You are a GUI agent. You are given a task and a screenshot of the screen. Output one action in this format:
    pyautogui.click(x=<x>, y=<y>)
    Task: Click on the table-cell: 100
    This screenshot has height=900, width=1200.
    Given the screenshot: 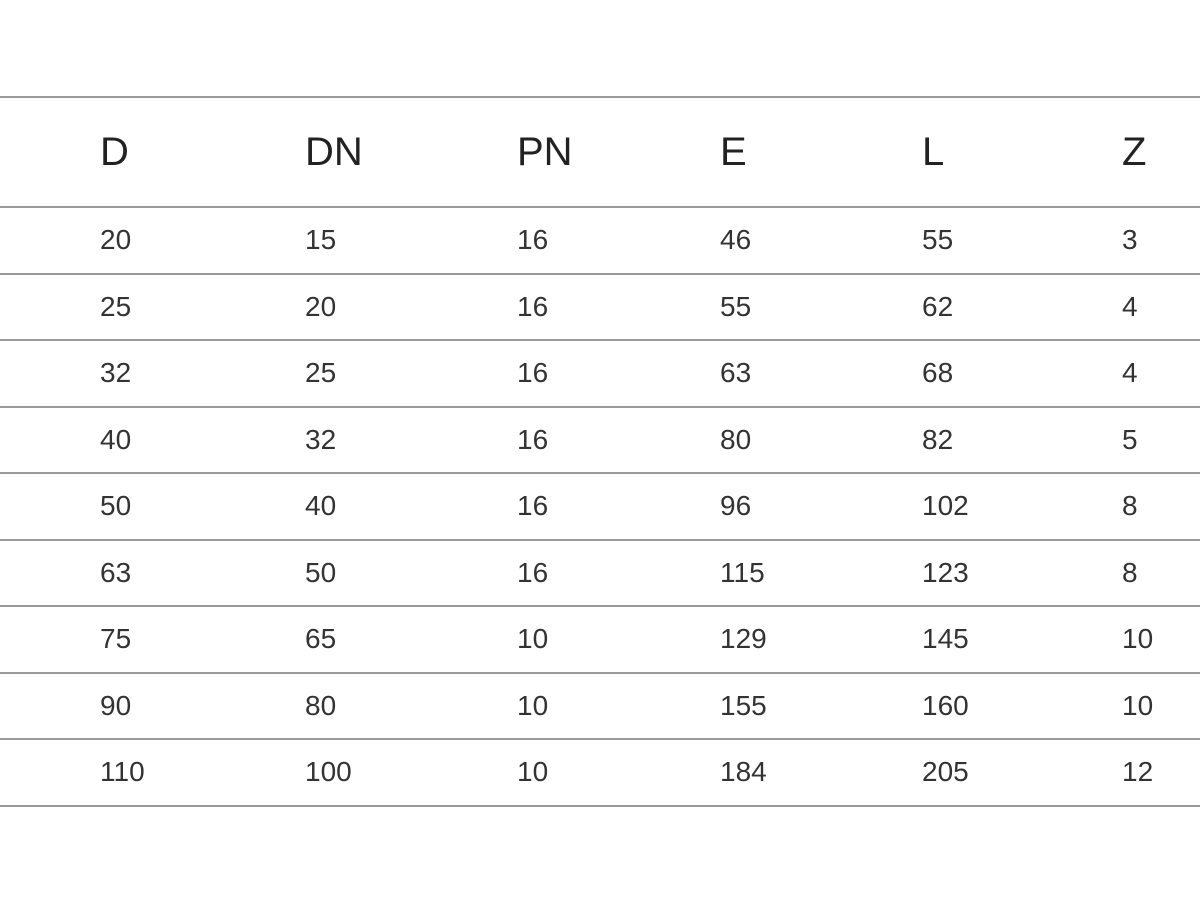 What is the action you would take?
    pyautogui.click(x=328, y=771)
    